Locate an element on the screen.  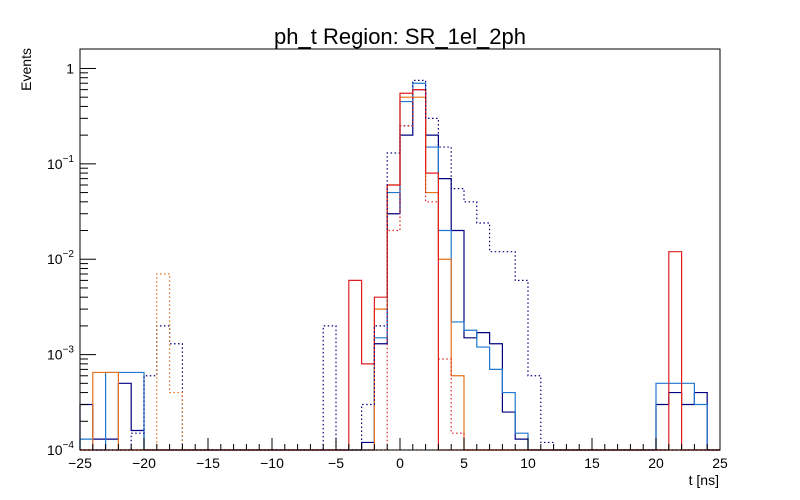
y-tick-label: 10⁻⁴ is located at coordinates (60, 449).